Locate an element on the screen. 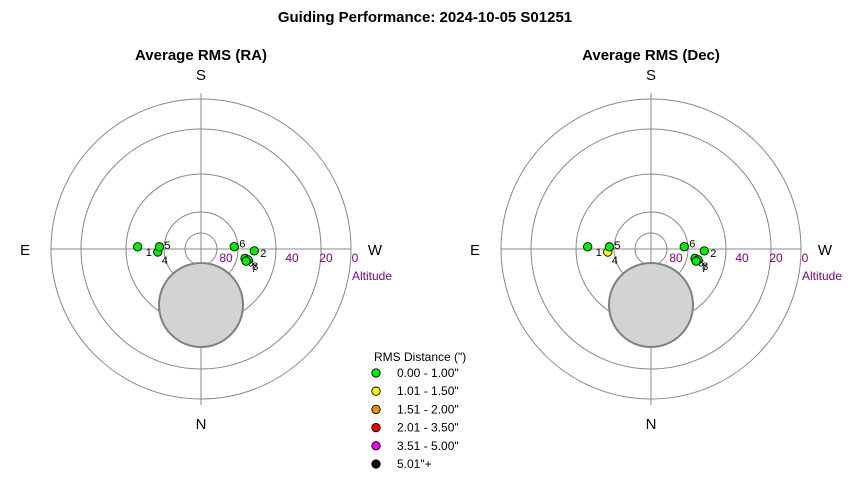 This screenshot has height=480, width=850. chart-title: Average RMS (RA) is located at coordinates (201, 55).